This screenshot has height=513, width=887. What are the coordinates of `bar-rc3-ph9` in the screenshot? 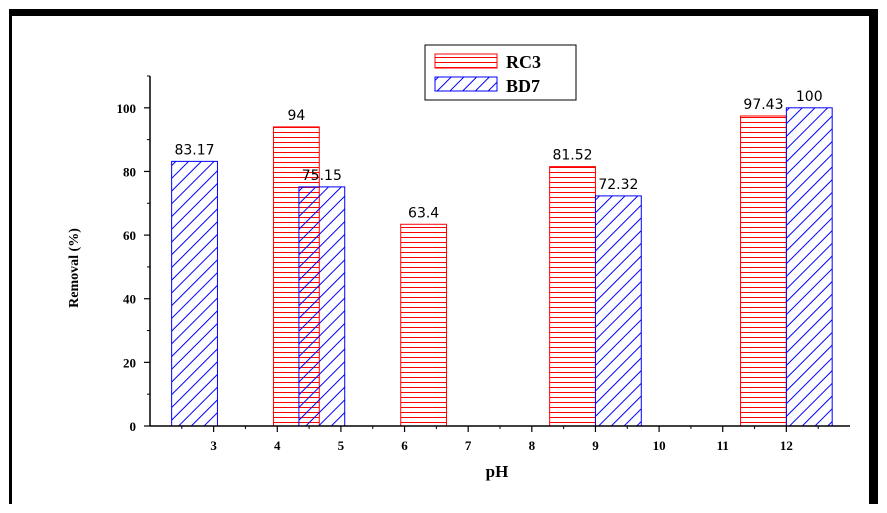 It's located at (572, 296).